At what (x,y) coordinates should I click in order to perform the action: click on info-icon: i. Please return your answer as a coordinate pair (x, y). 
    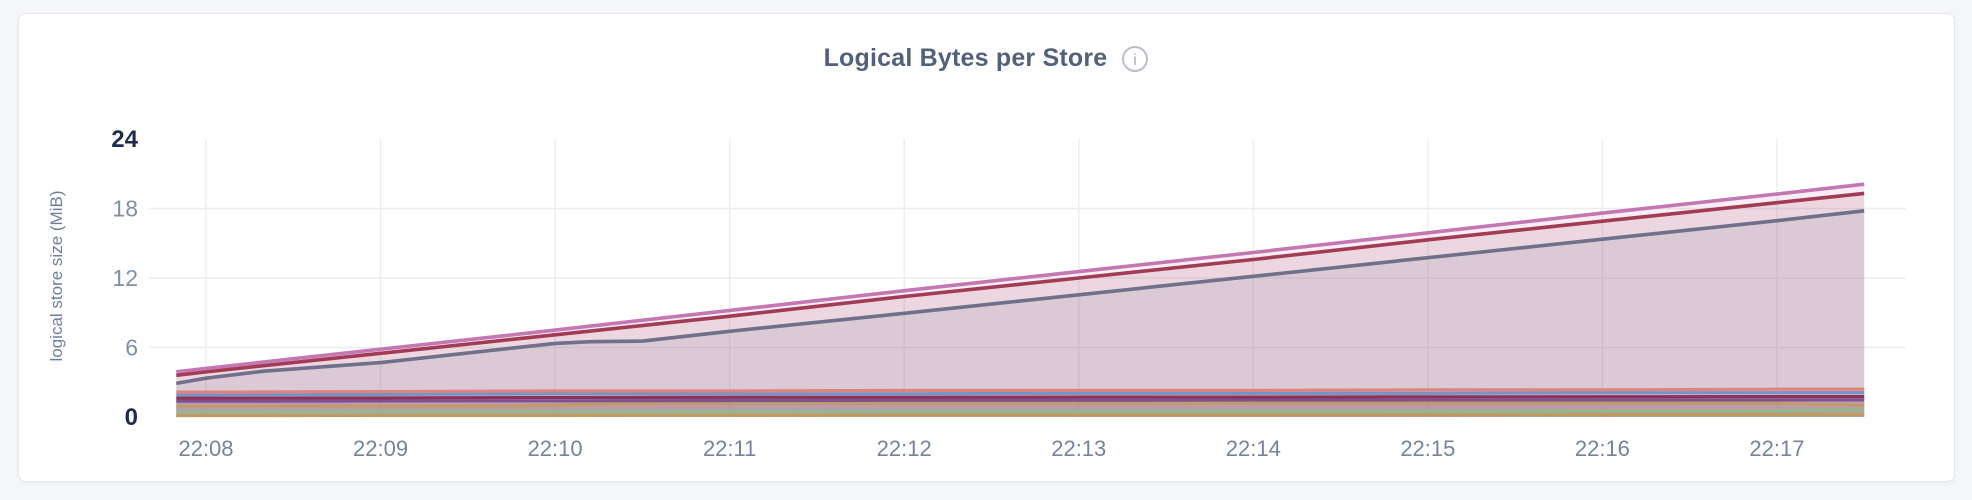
    Looking at the image, I should click on (1135, 59).